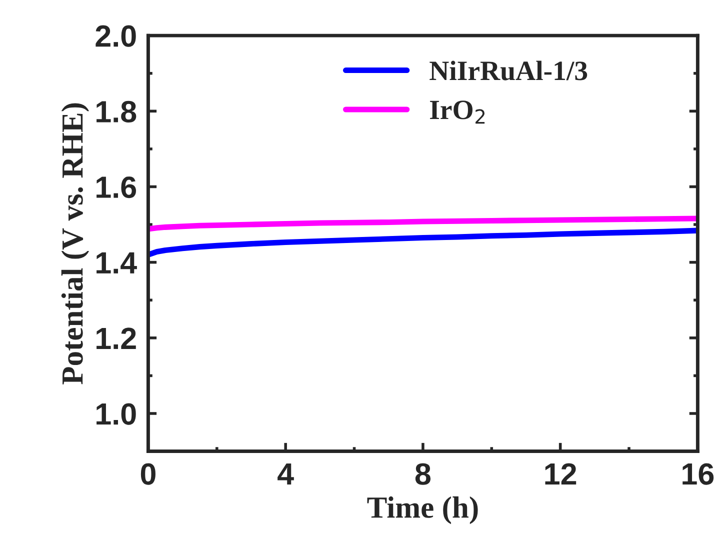 Image resolution: width=723 pixels, height=547 pixels. I want to click on y-tick-label: 1.8, so click(116, 111).